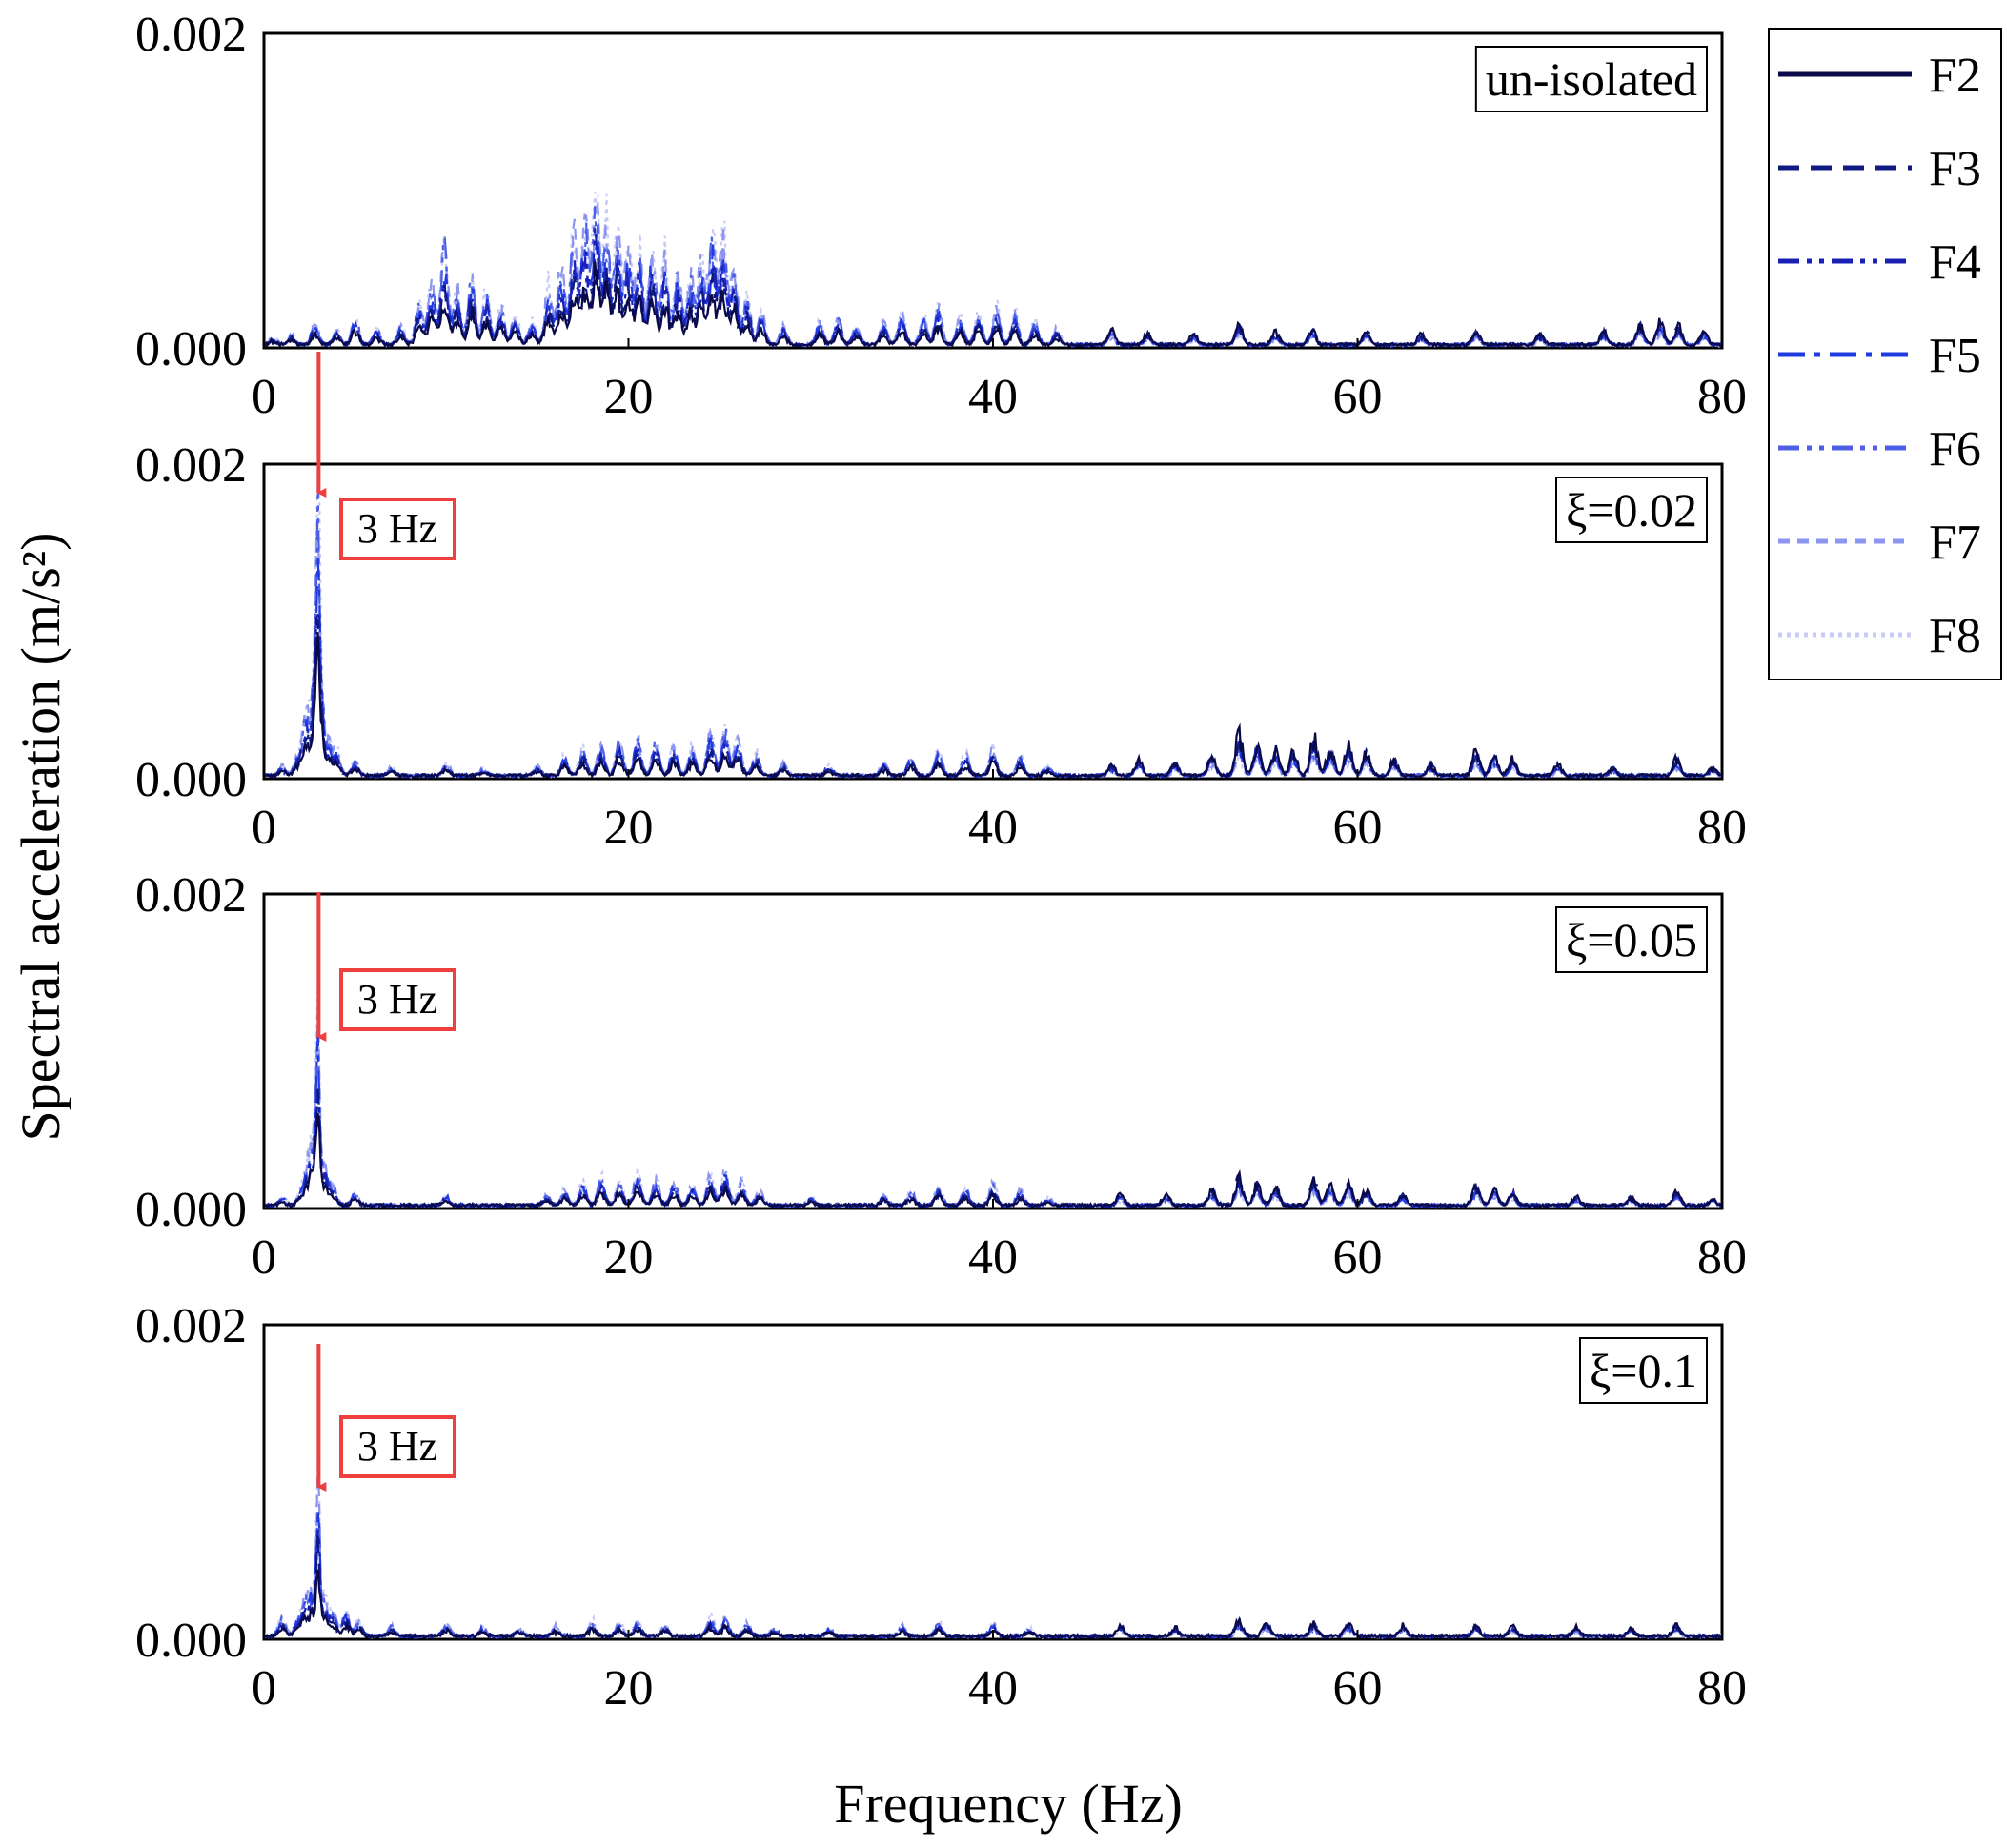 This screenshot has height=1848, width=2007. I want to click on panel-label: ξ=0.1, so click(1643, 1370).